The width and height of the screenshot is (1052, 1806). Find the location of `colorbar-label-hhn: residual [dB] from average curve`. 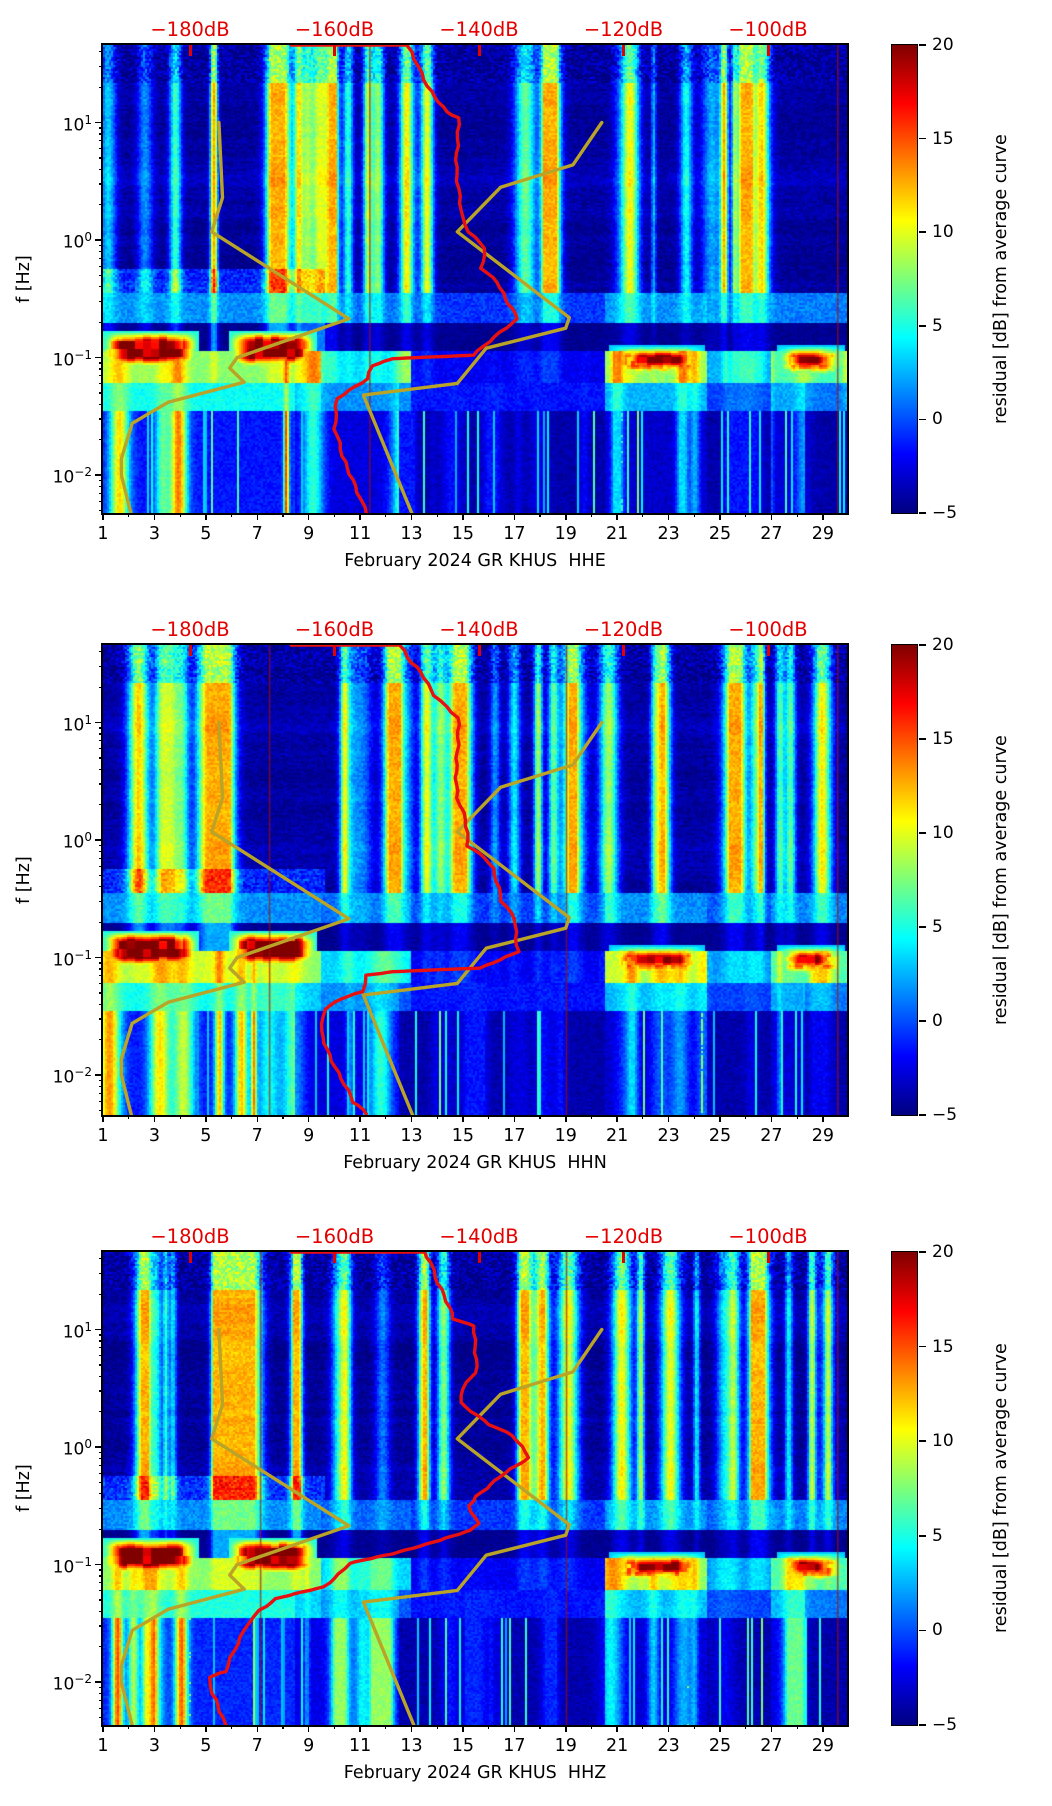

colorbar-label-hhn: residual [dB] from average curve is located at coordinates (1001, 880).